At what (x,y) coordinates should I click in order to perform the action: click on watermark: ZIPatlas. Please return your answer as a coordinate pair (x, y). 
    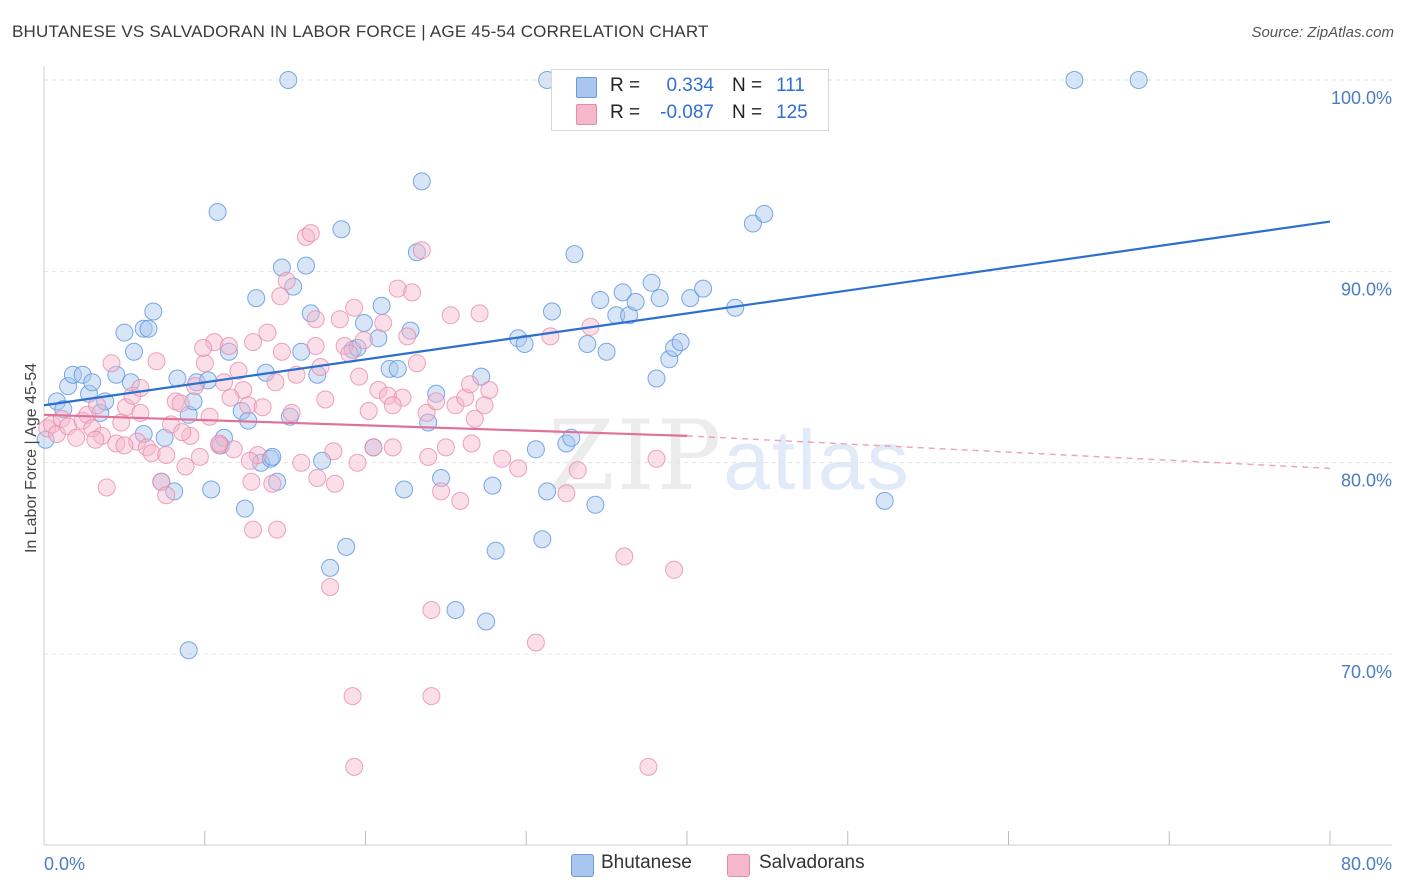
    Looking at the image, I should click on (729, 456).